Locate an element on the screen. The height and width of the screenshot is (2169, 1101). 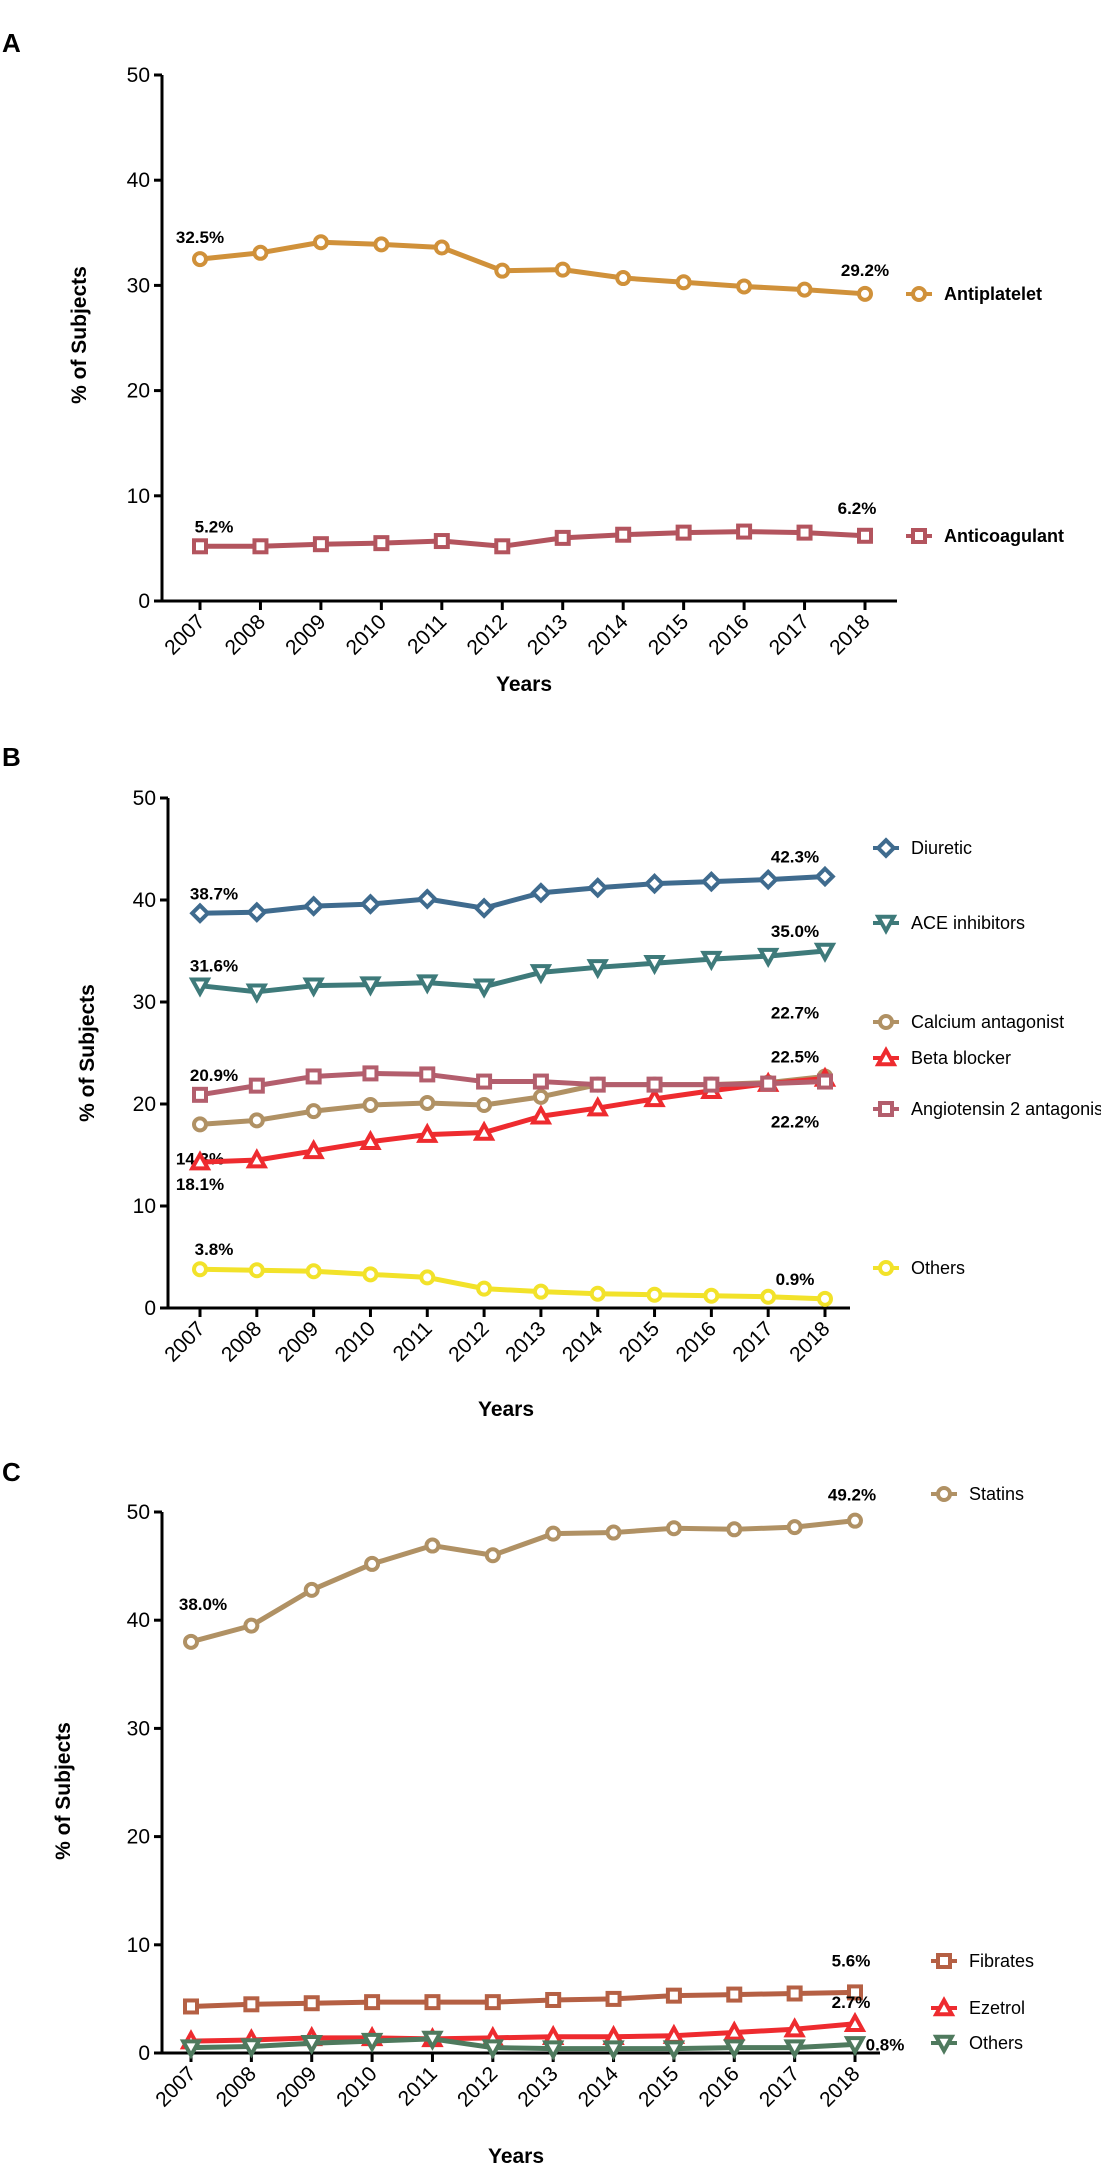
legend-item: ACE inhibitors is located at coordinates (949, 924).